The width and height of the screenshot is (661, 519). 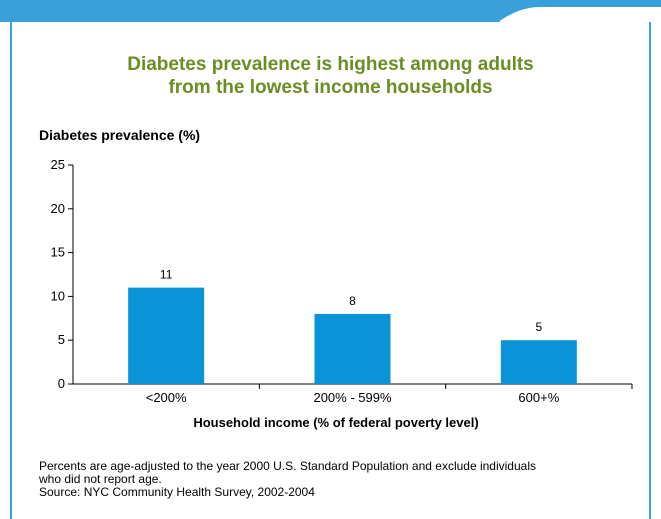 I want to click on y-axis-label: Diabetes prevalence (%), so click(x=120, y=135).